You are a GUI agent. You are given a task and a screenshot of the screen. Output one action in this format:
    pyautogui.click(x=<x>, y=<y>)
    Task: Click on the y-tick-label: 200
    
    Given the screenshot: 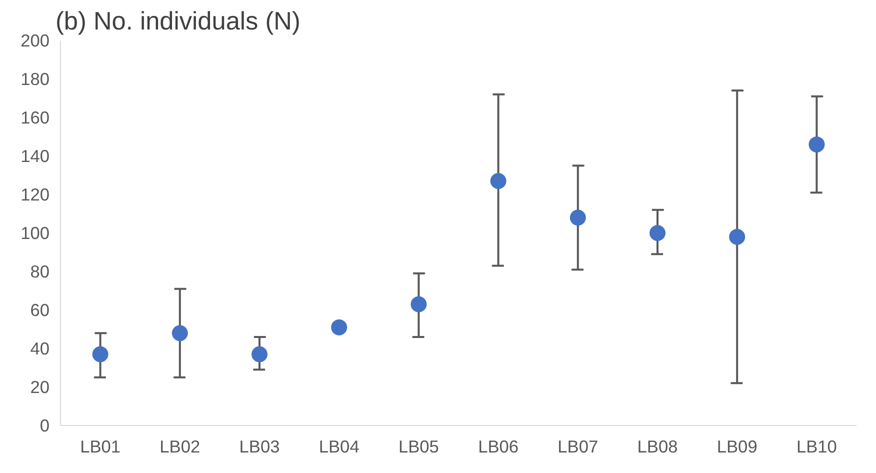 What is the action you would take?
    pyautogui.click(x=35, y=40)
    